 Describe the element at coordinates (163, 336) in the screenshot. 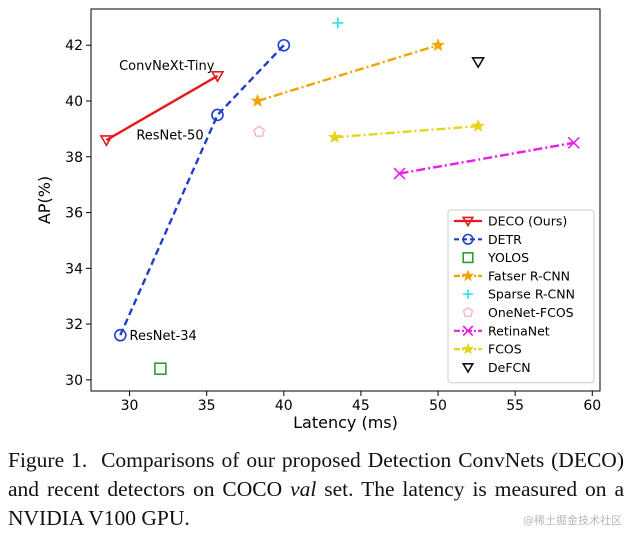

I see `annotation-label: ResNet-34` at that location.